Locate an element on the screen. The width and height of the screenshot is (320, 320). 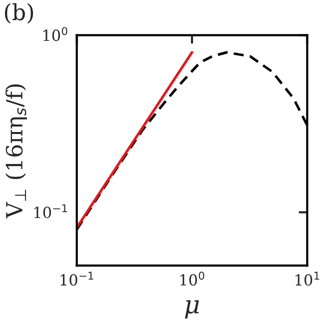
x-axis-title: μ is located at coordinates (191, 309).